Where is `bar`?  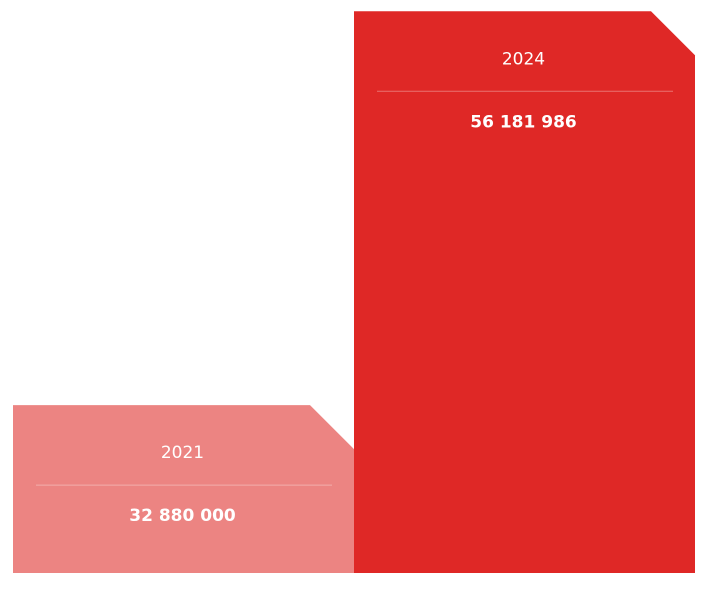
bar is located at coordinates (183, 489).